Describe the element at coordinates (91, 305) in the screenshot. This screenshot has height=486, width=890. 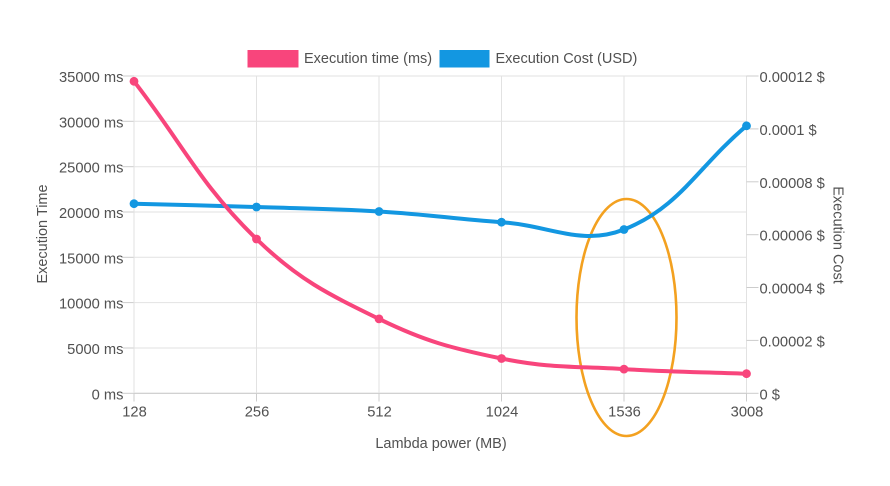
I see `svg-text: 10000 ms` at that location.